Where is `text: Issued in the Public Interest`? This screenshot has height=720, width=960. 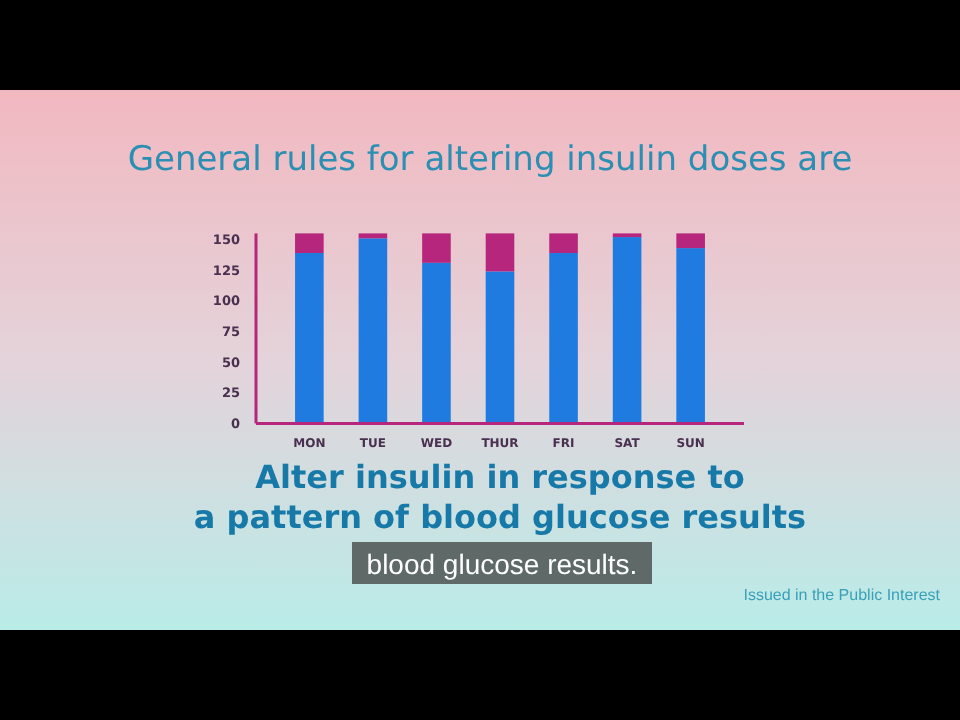
text: Issued in the Public Interest is located at coordinates (842, 595).